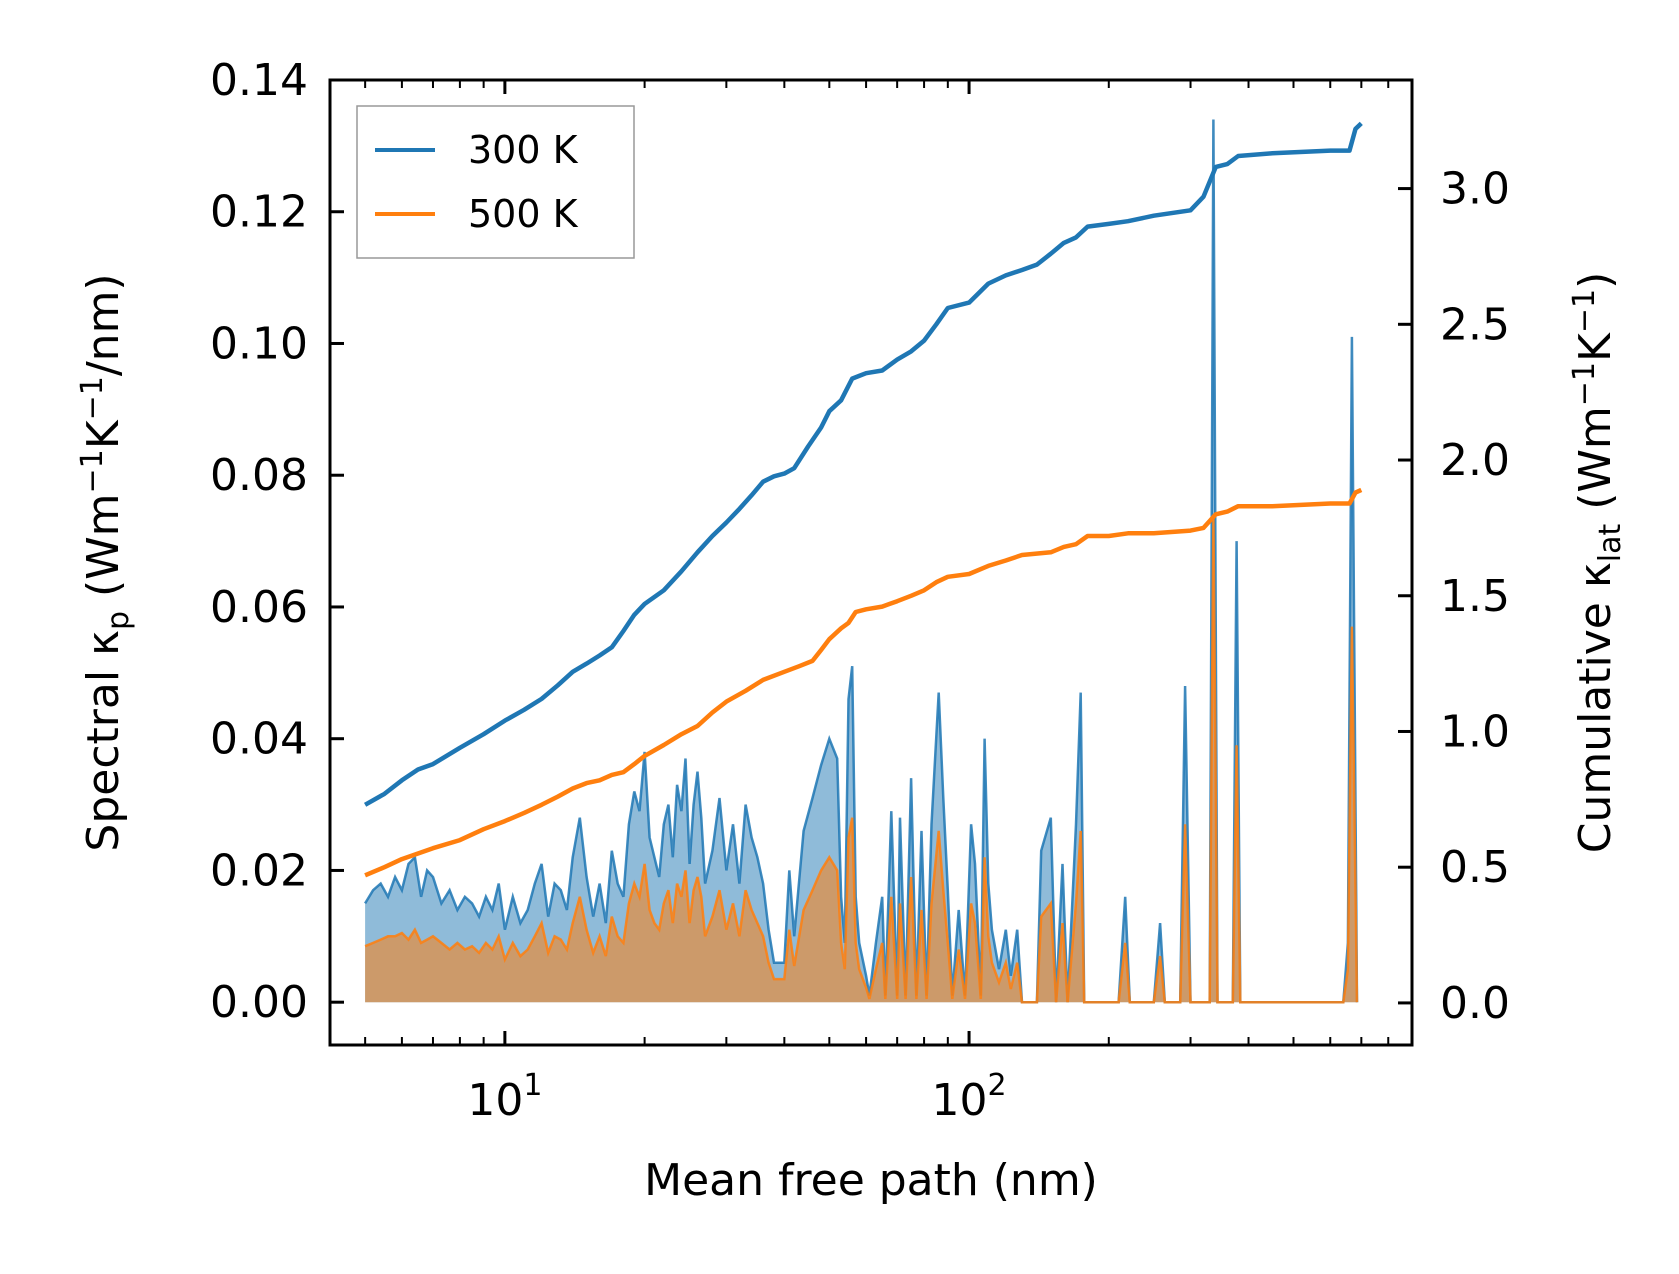 This screenshot has height=1274, width=1679. I want to click on left-y-axis-label: Spectral κp (Wm−1K−1/nm), so click(105, 562).